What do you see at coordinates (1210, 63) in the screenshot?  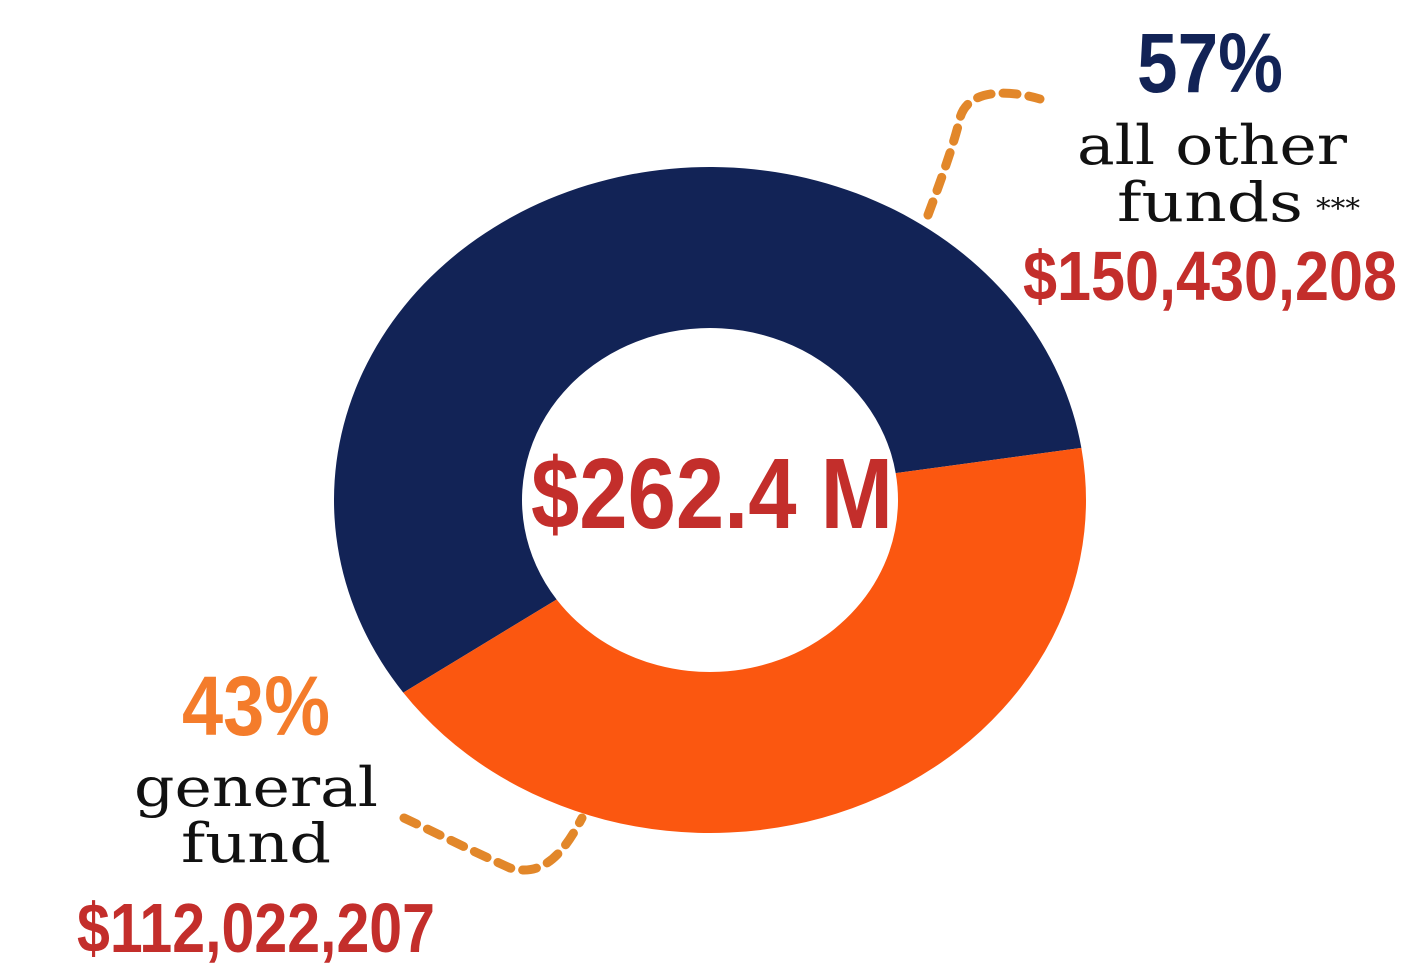 I see `percent-label-all-other-funds: 57%` at bounding box center [1210, 63].